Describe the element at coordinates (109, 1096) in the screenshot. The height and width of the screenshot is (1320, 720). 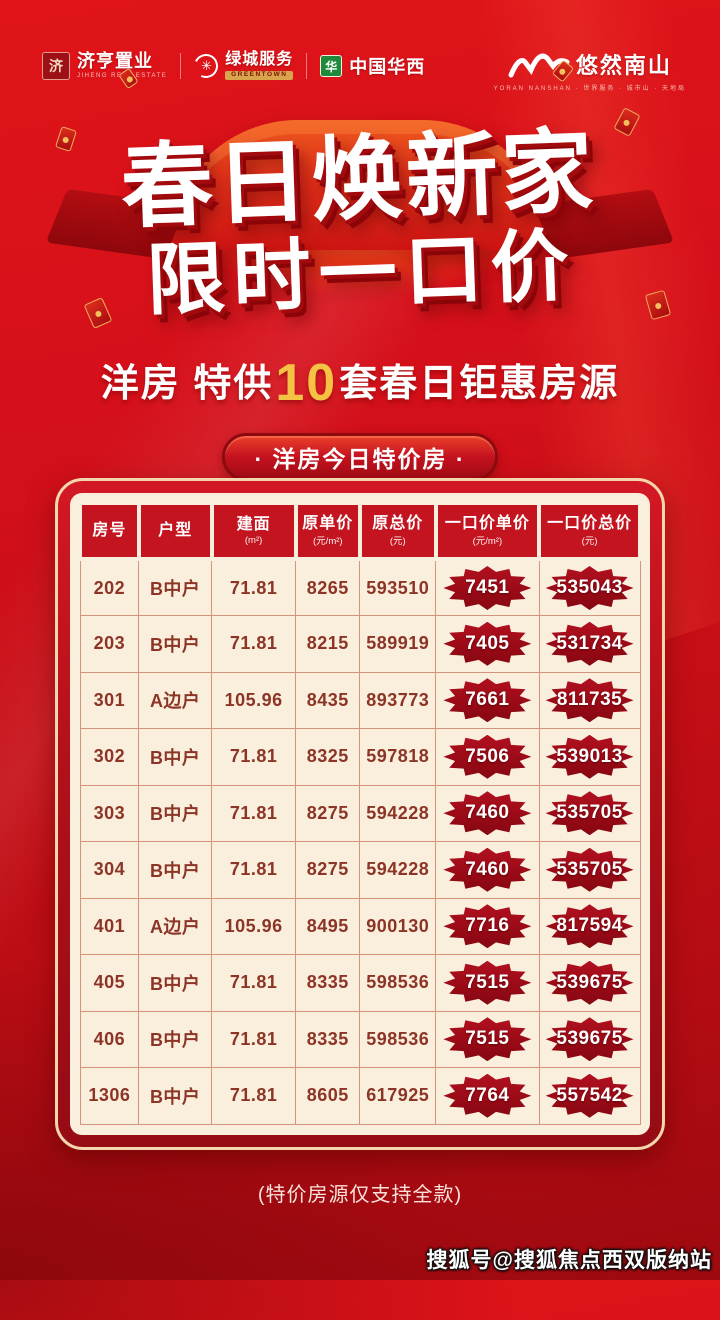
I see `table-cell: 1306` at that location.